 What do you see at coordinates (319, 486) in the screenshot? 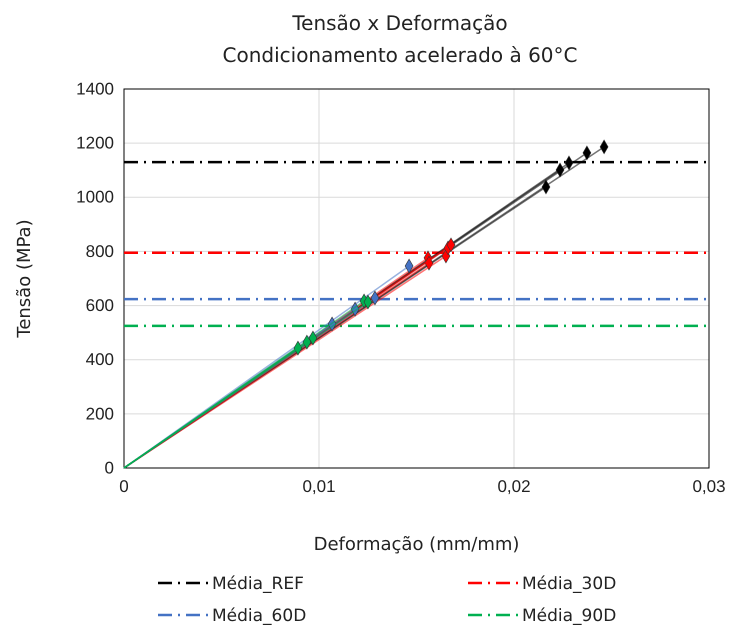
I see `x-tick-label: 0,01` at bounding box center [319, 486].